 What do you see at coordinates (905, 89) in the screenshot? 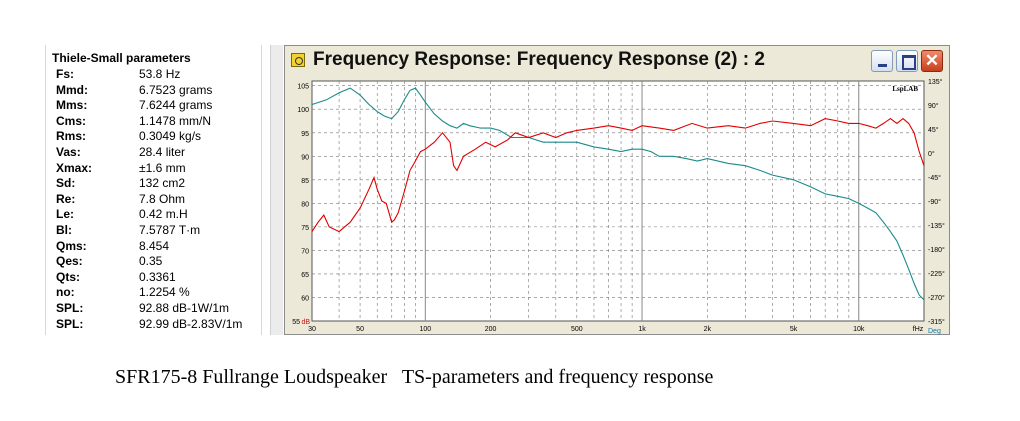
I see `brand-label: LspLAB` at bounding box center [905, 89].